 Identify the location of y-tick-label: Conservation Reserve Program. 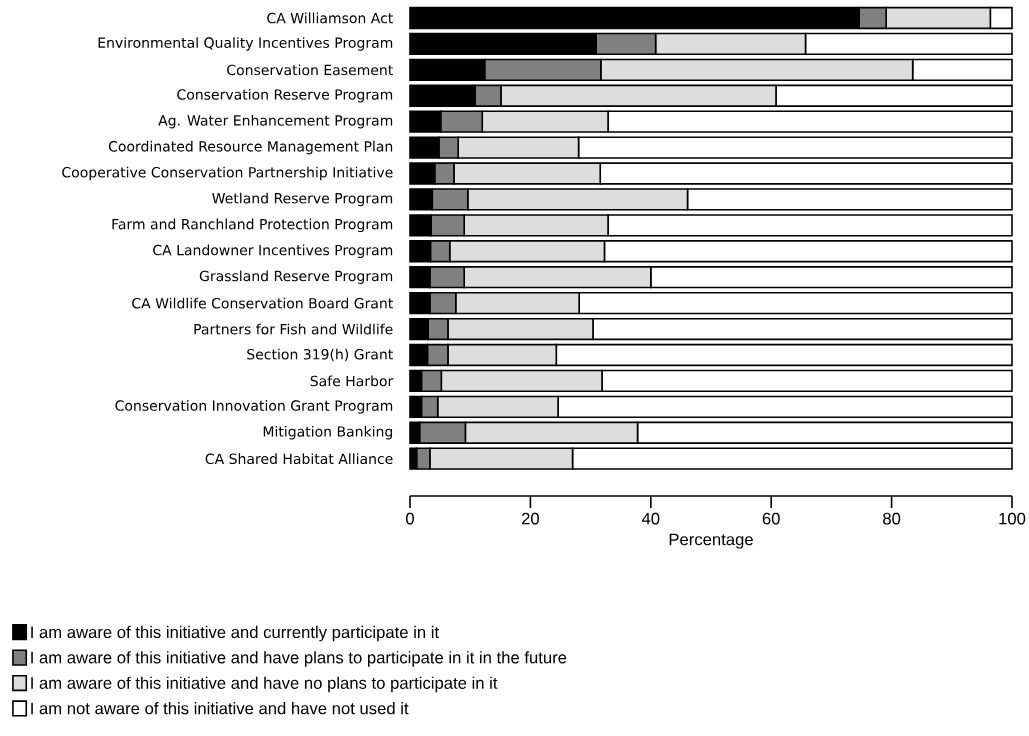
(285, 95).